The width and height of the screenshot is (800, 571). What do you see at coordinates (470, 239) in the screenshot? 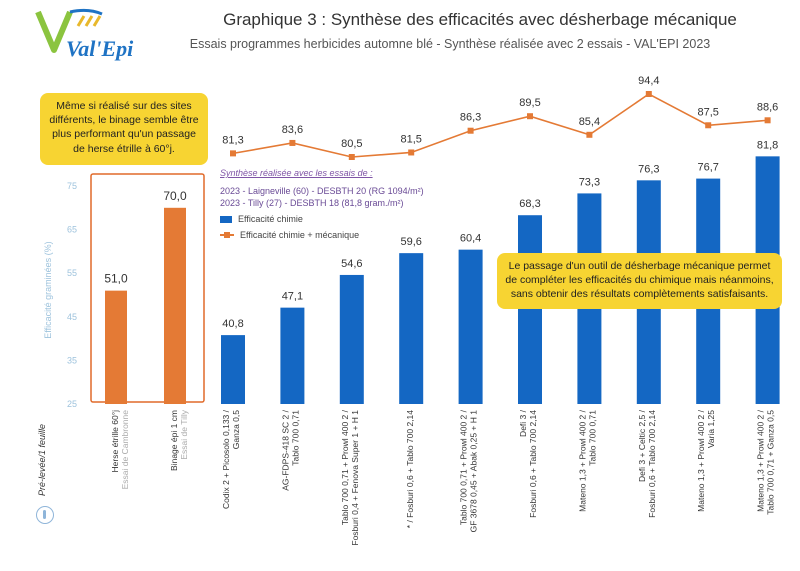
I see `program-bar-value: 60,4` at bounding box center [470, 239].